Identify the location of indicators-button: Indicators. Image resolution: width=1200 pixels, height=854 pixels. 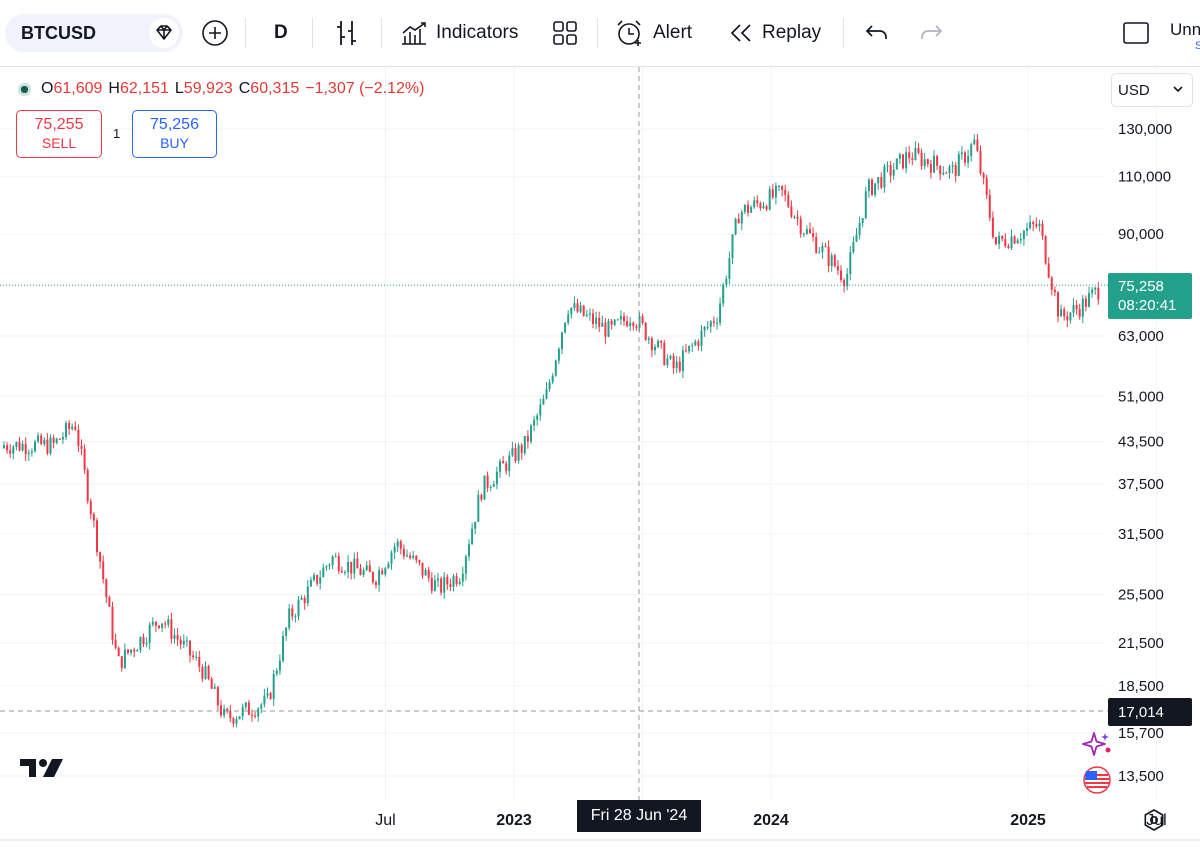
(459, 33).